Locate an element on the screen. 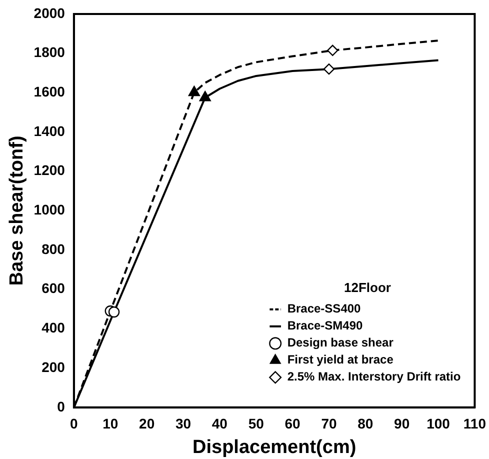 Image resolution: width=489 pixels, height=459 pixels. y-tick-label: 1200 is located at coordinates (50, 170).